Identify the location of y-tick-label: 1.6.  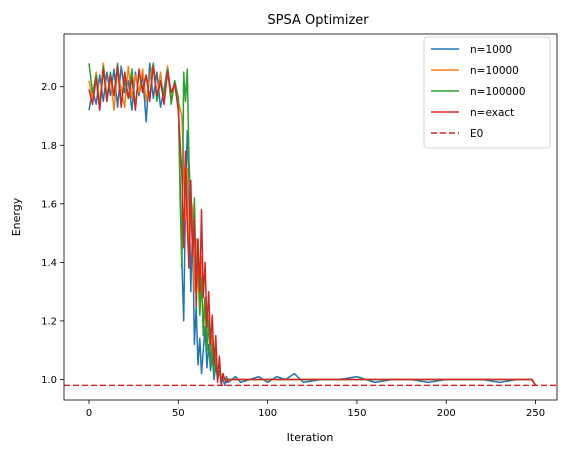
(49, 204).